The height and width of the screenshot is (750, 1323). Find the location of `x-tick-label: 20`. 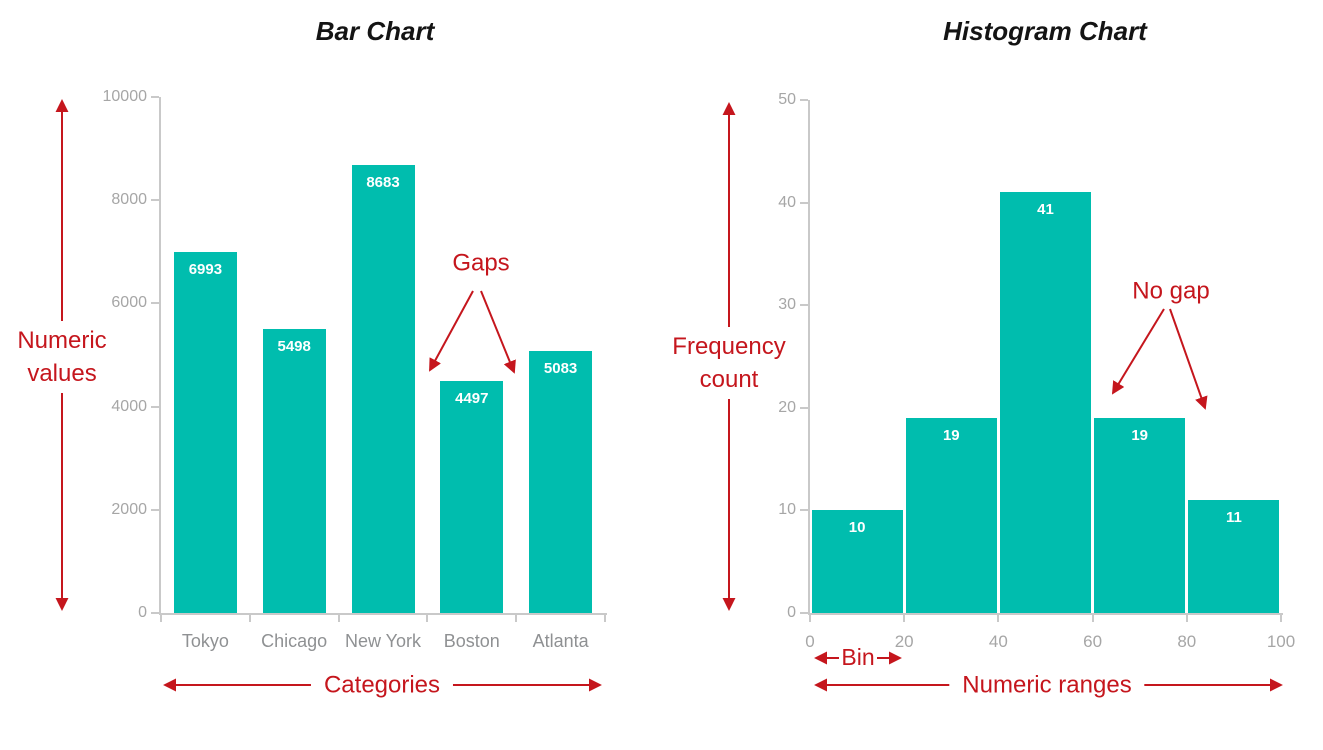

x-tick-label: 20 is located at coordinates (904, 641).